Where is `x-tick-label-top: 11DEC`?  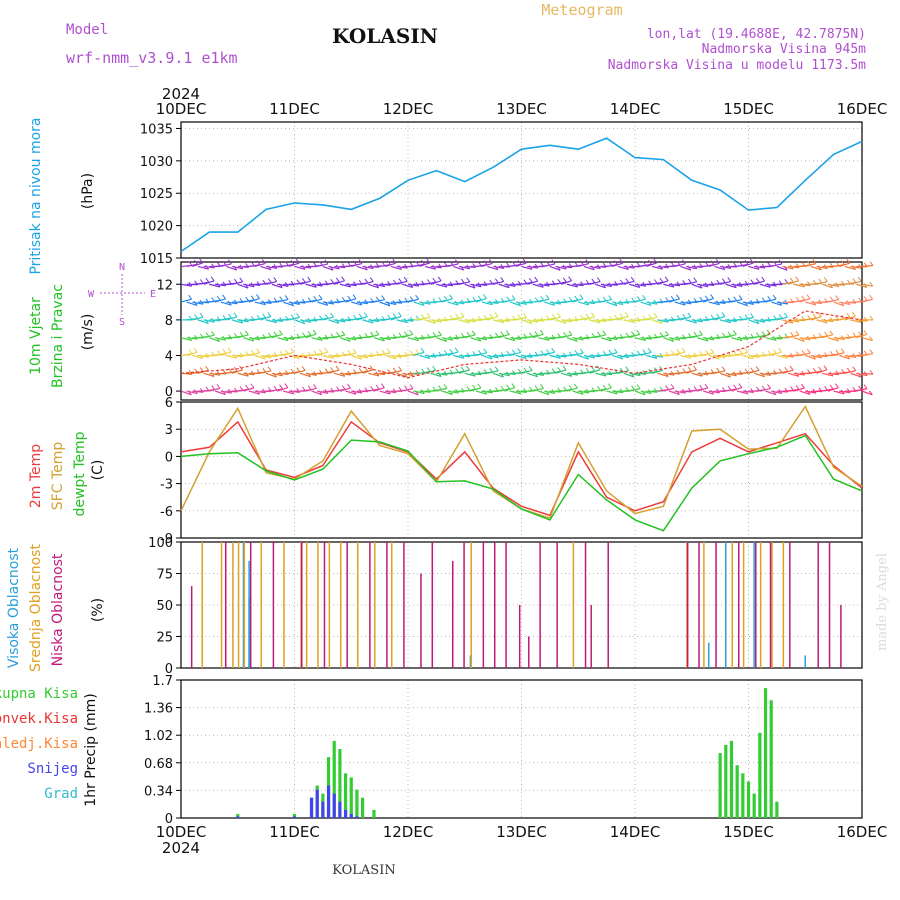
x-tick-label-top: 11DEC is located at coordinates (294, 109).